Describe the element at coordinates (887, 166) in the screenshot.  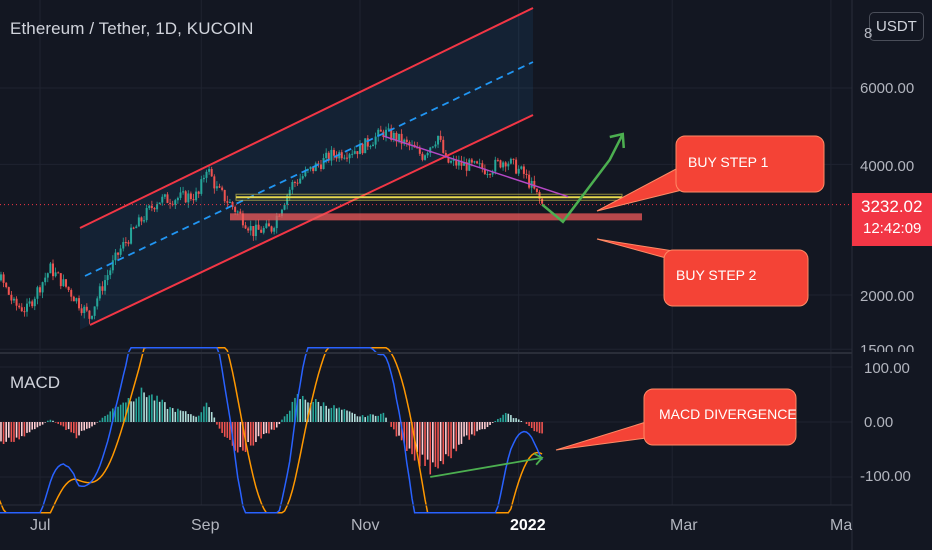
I see `price-axis-label-4000: 4000.00` at that location.